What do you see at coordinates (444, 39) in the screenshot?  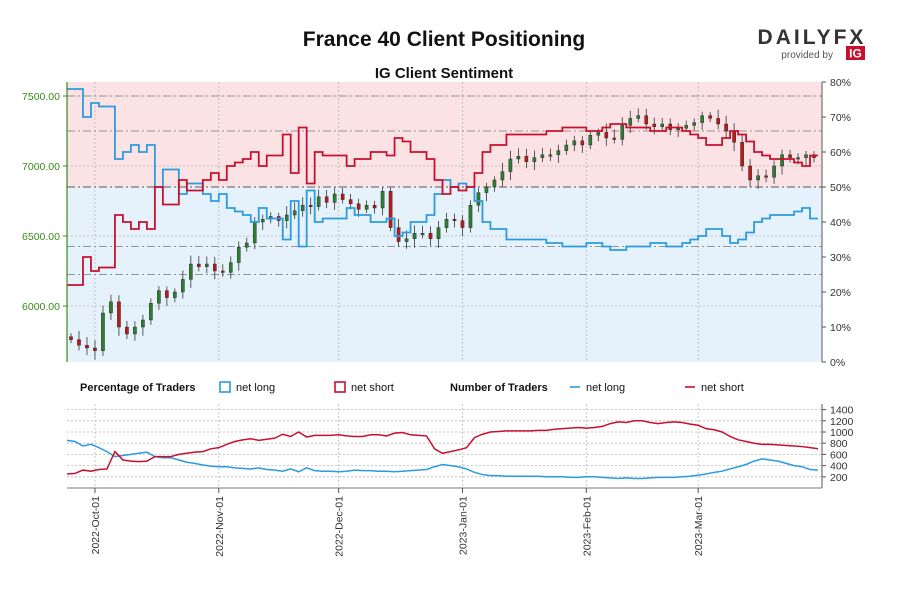 I see `chart-title: France 40 Client Positioning` at bounding box center [444, 39].